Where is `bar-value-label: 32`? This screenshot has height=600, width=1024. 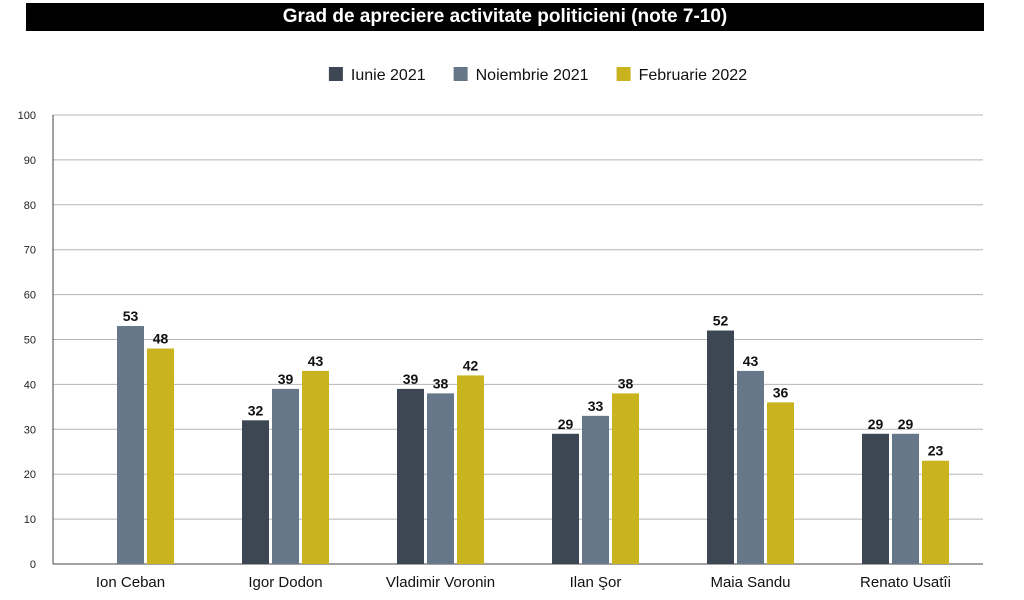
bar-value-label: 32 is located at coordinates (256, 410).